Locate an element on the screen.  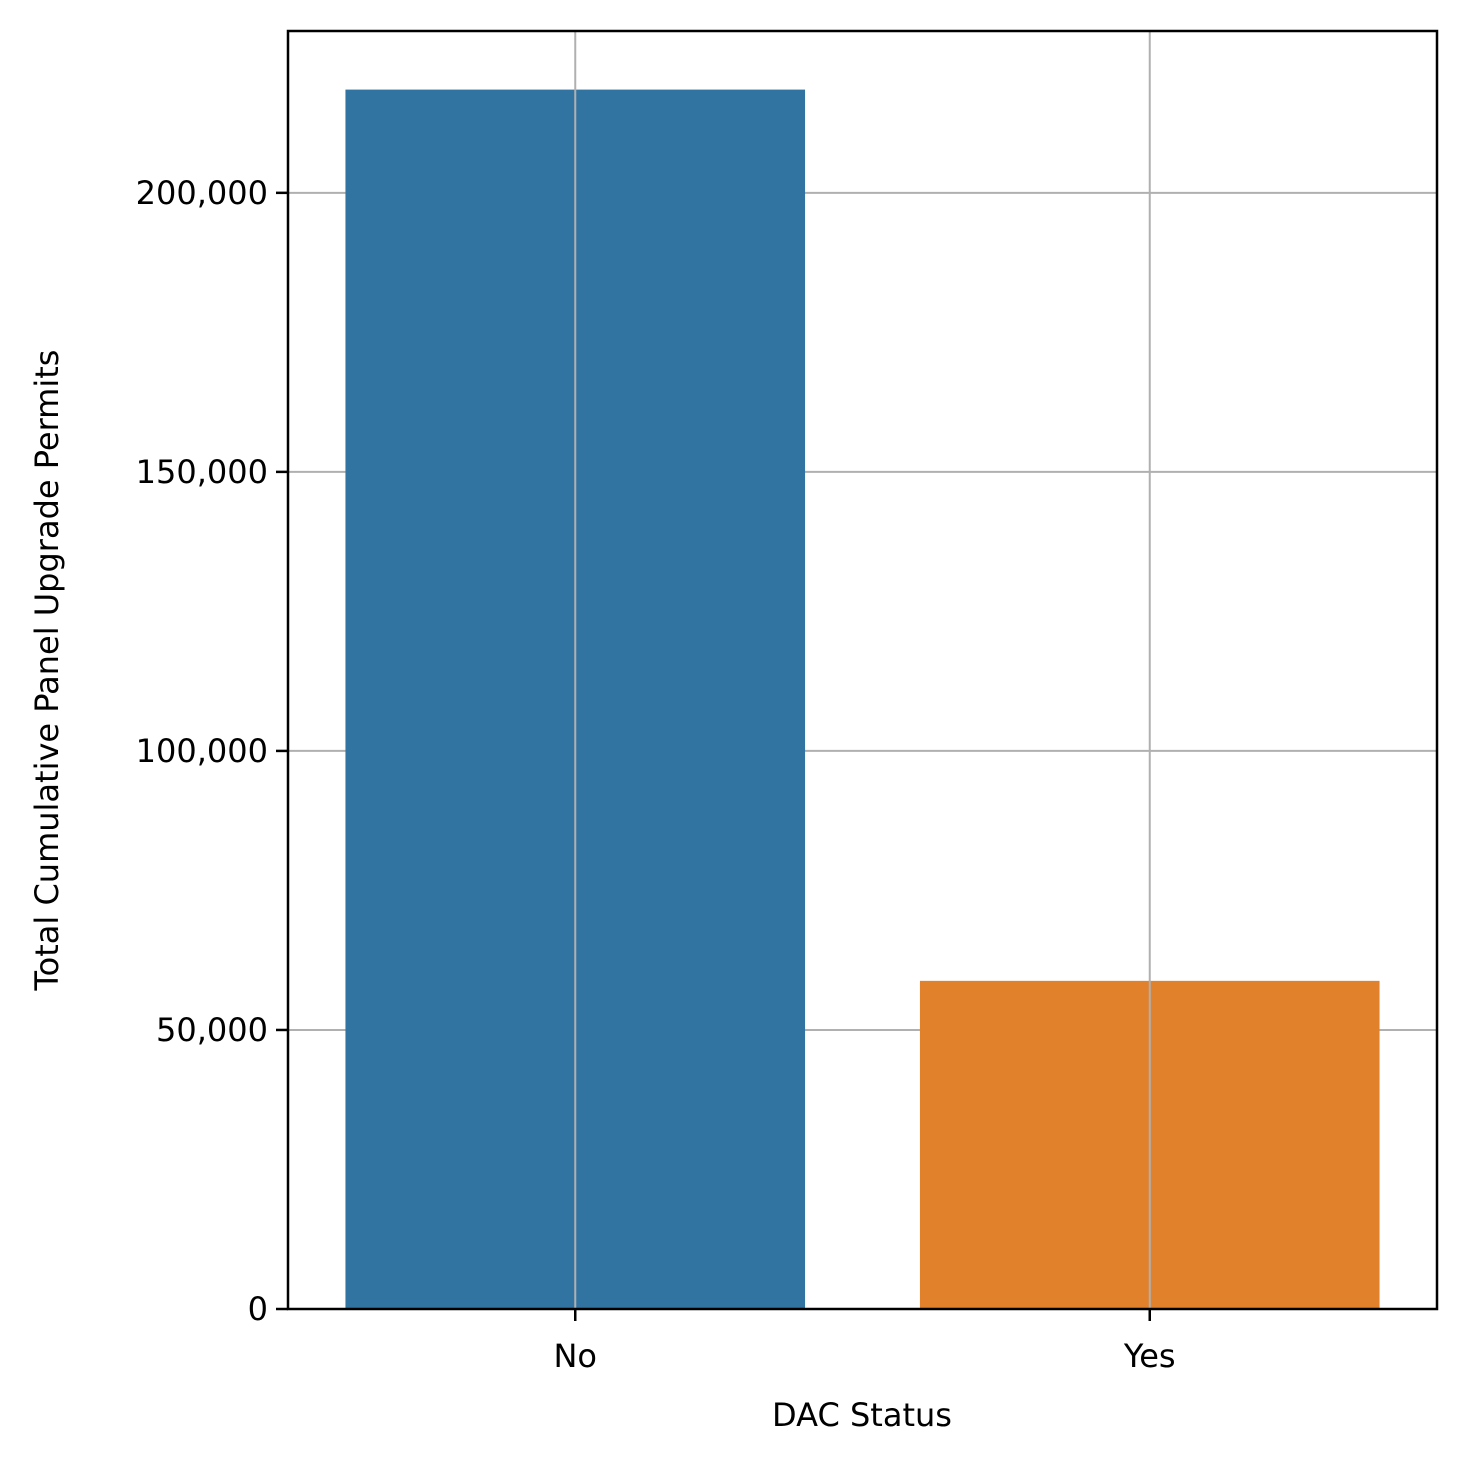
y-tick-label: 200,000 is located at coordinates (202, 193).